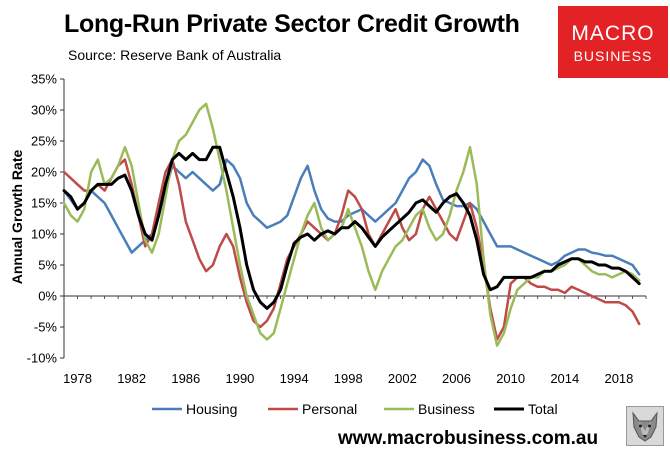 The image size is (670, 465). I want to click on brand-logo: MACRO BUSINESS, so click(613, 42).